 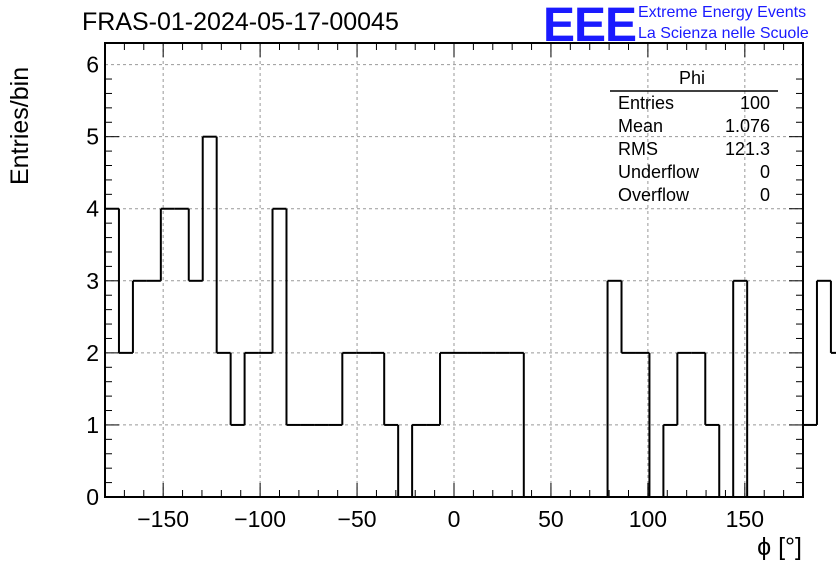 What do you see at coordinates (551, 519) in the screenshot?
I see `x-tick-label: 50` at bounding box center [551, 519].